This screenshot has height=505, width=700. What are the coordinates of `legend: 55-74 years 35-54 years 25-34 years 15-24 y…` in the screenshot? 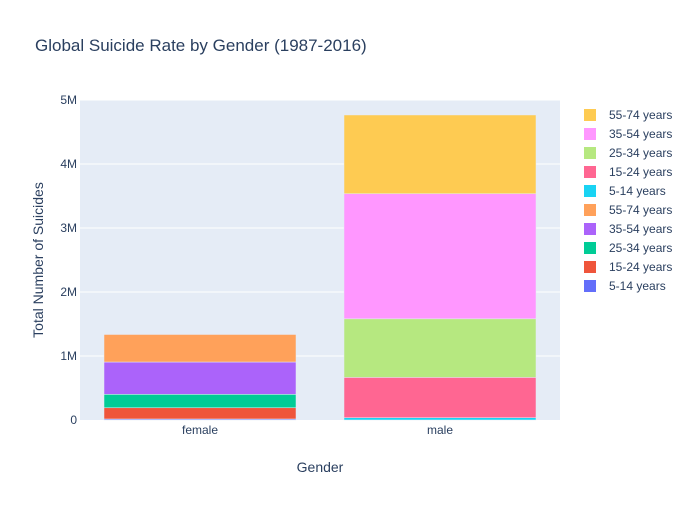 It's located at (628, 200).